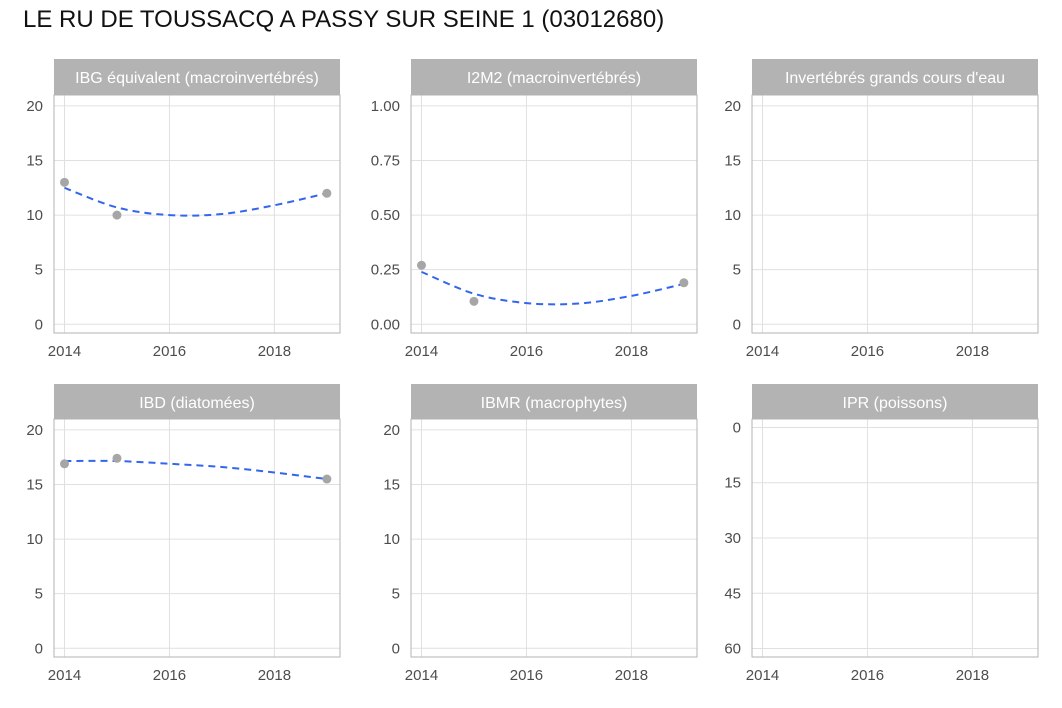 The width and height of the screenshot is (1062, 708). I want to click on facet-title: IPR (poissons), so click(895, 403).